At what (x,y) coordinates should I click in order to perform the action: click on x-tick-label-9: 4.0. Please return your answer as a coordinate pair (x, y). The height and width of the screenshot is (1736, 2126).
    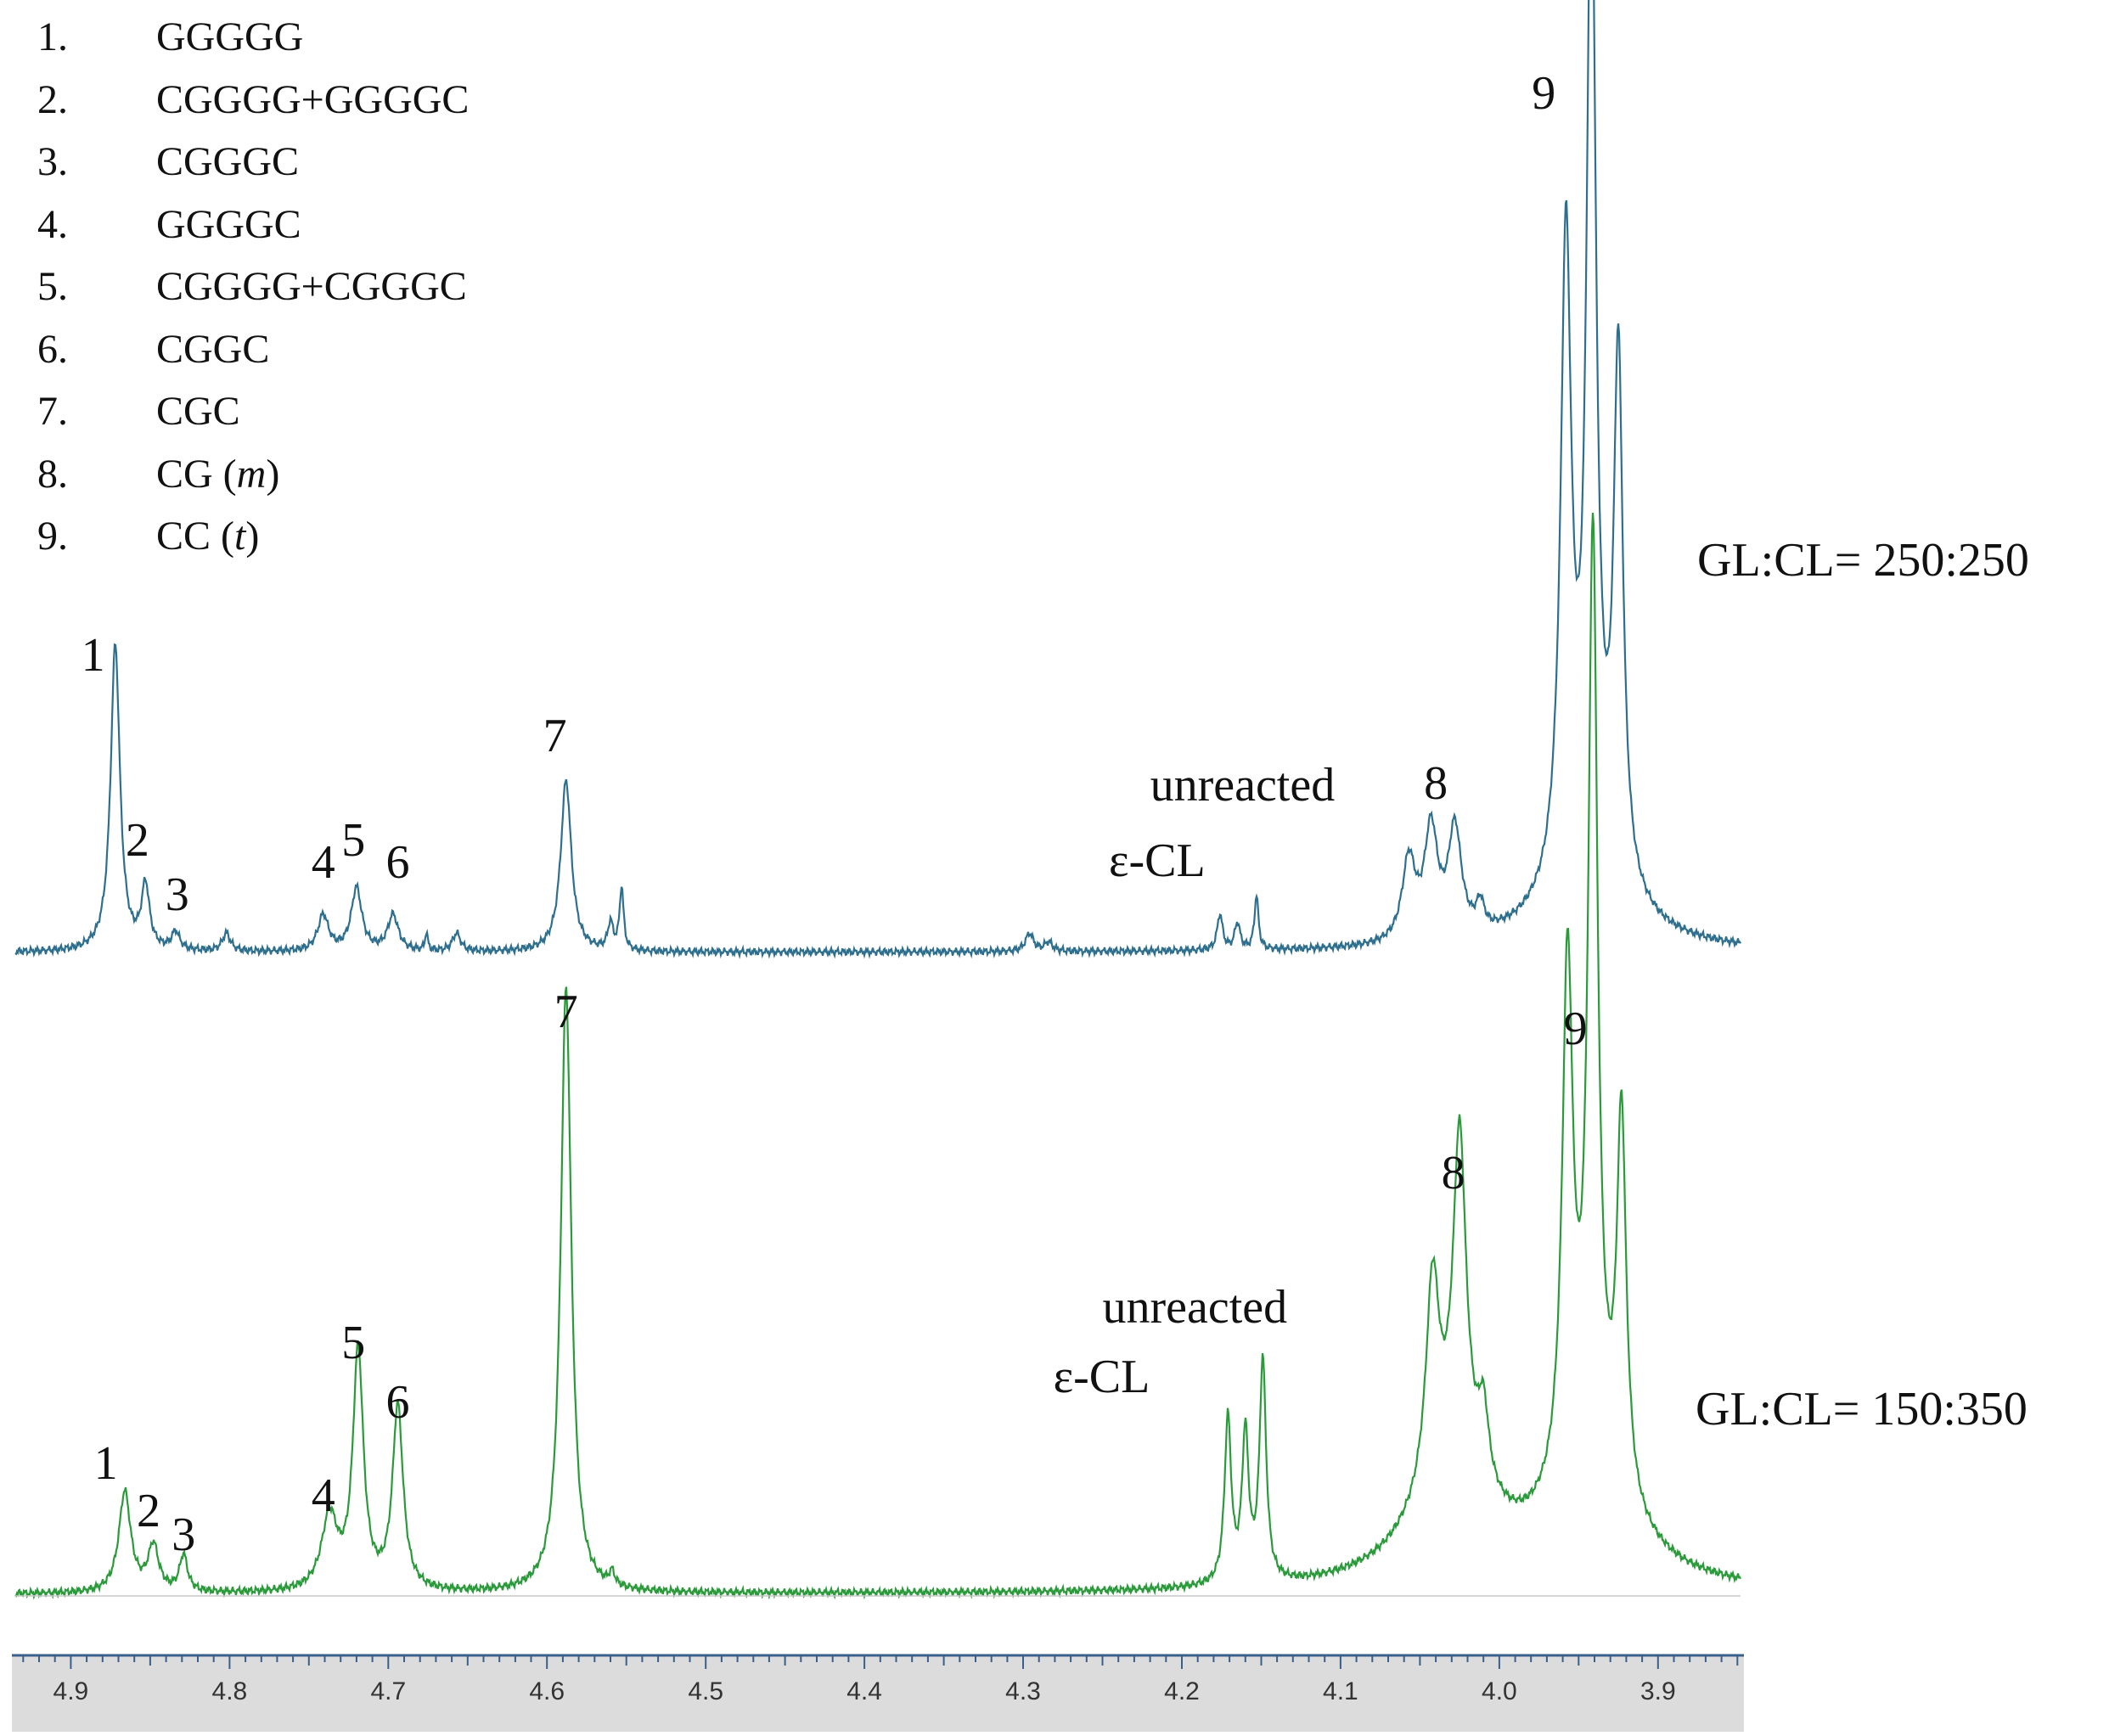
    Looking at the image, I should click on (1499, 1691).